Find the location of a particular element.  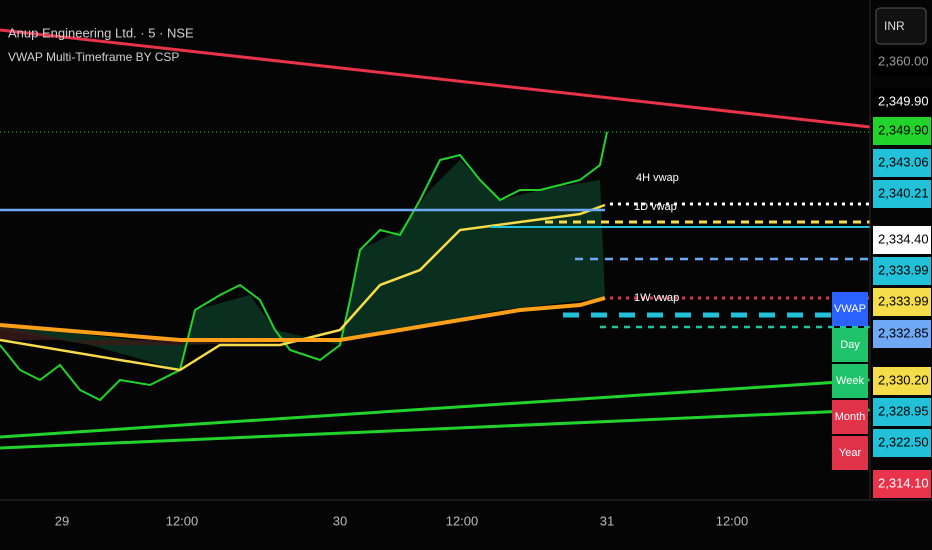

currency-button is located at coordinates (901, 26).